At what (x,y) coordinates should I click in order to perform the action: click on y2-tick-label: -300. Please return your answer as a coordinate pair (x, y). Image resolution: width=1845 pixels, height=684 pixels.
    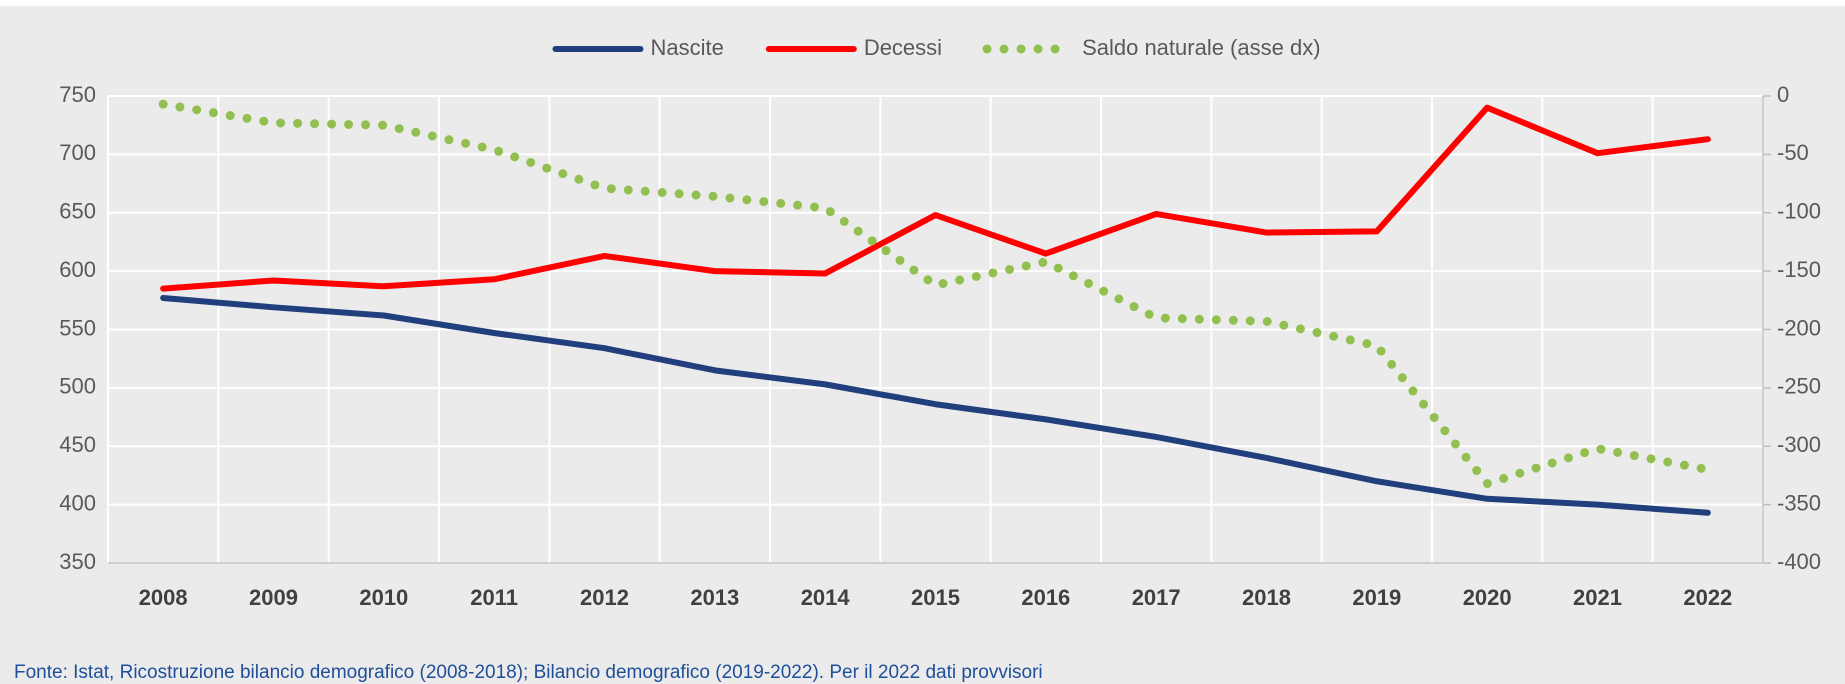
    Looking at the image, I should click on (1799, 444).